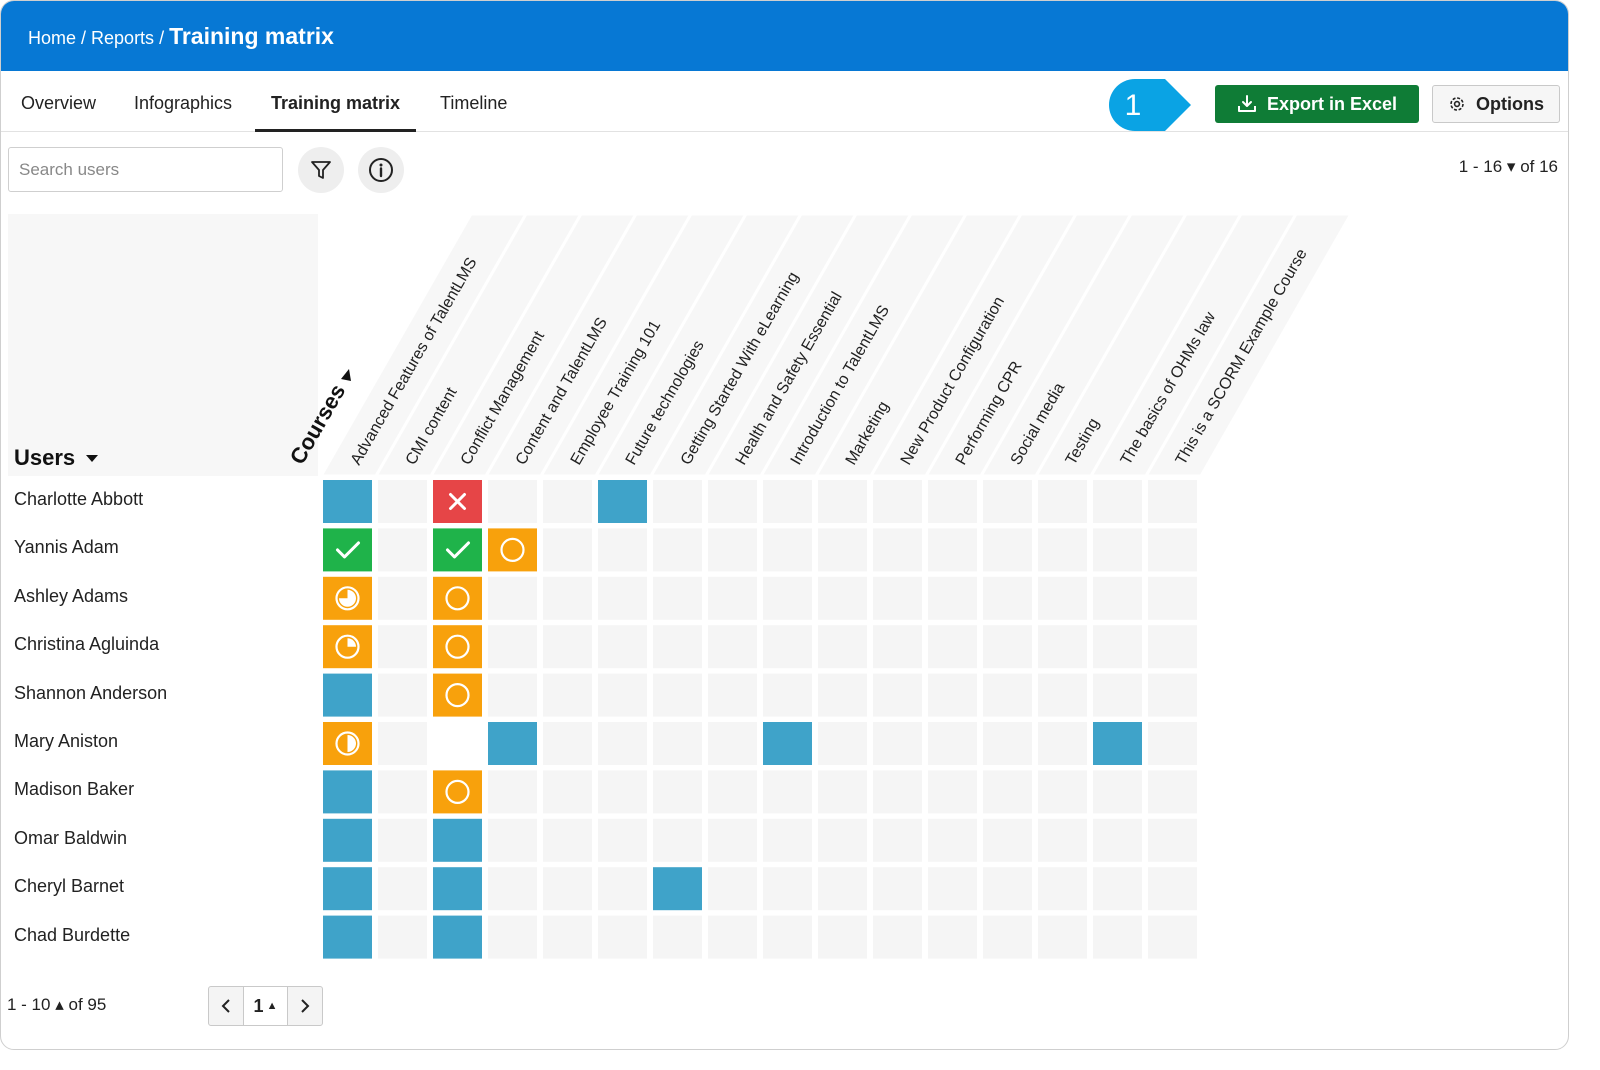 The height and width of the screenshot is (1070, 1600). Describe the element at coordinates (305, 1006) in the screenshot. I see `next-page-button` at that location.